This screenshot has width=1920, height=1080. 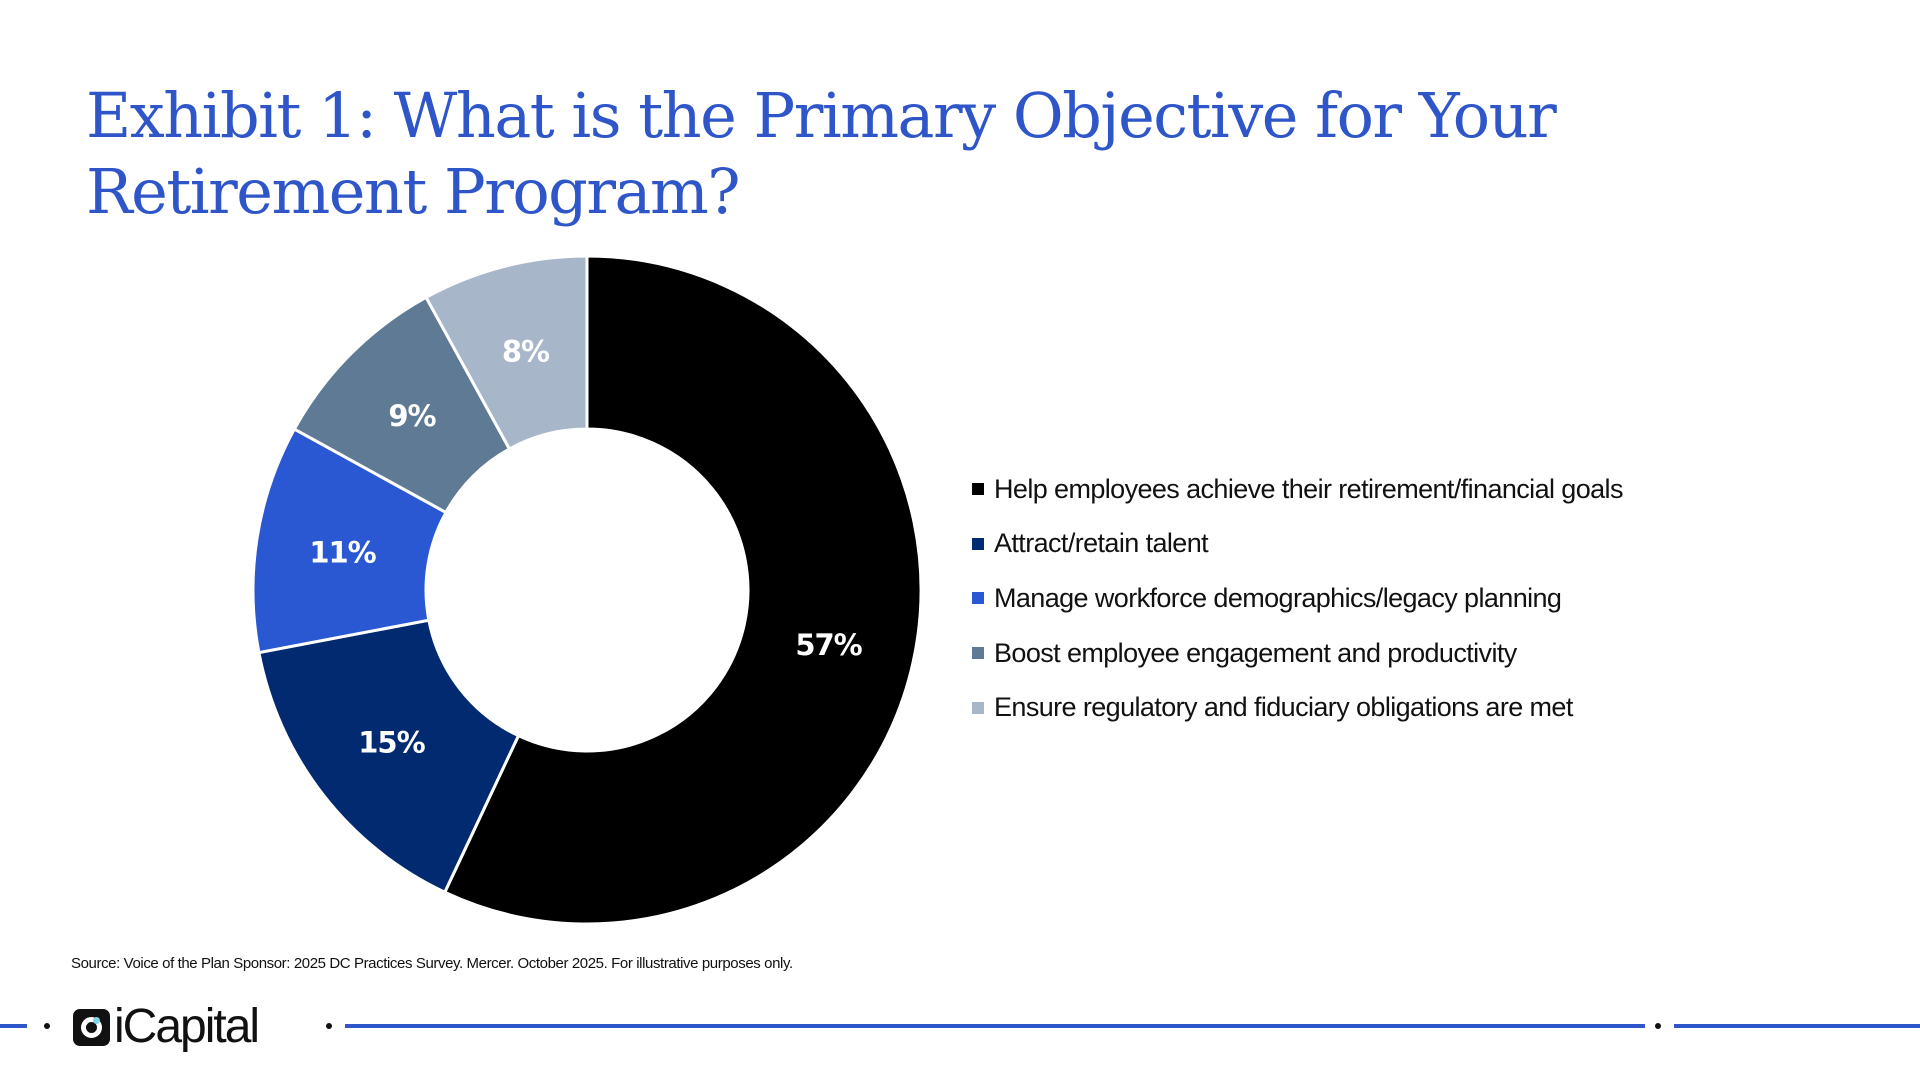 What do you see at coordinates (342, 552) in the screenshot?
I see `data-label: 11%` at bounding box center [342, 552].